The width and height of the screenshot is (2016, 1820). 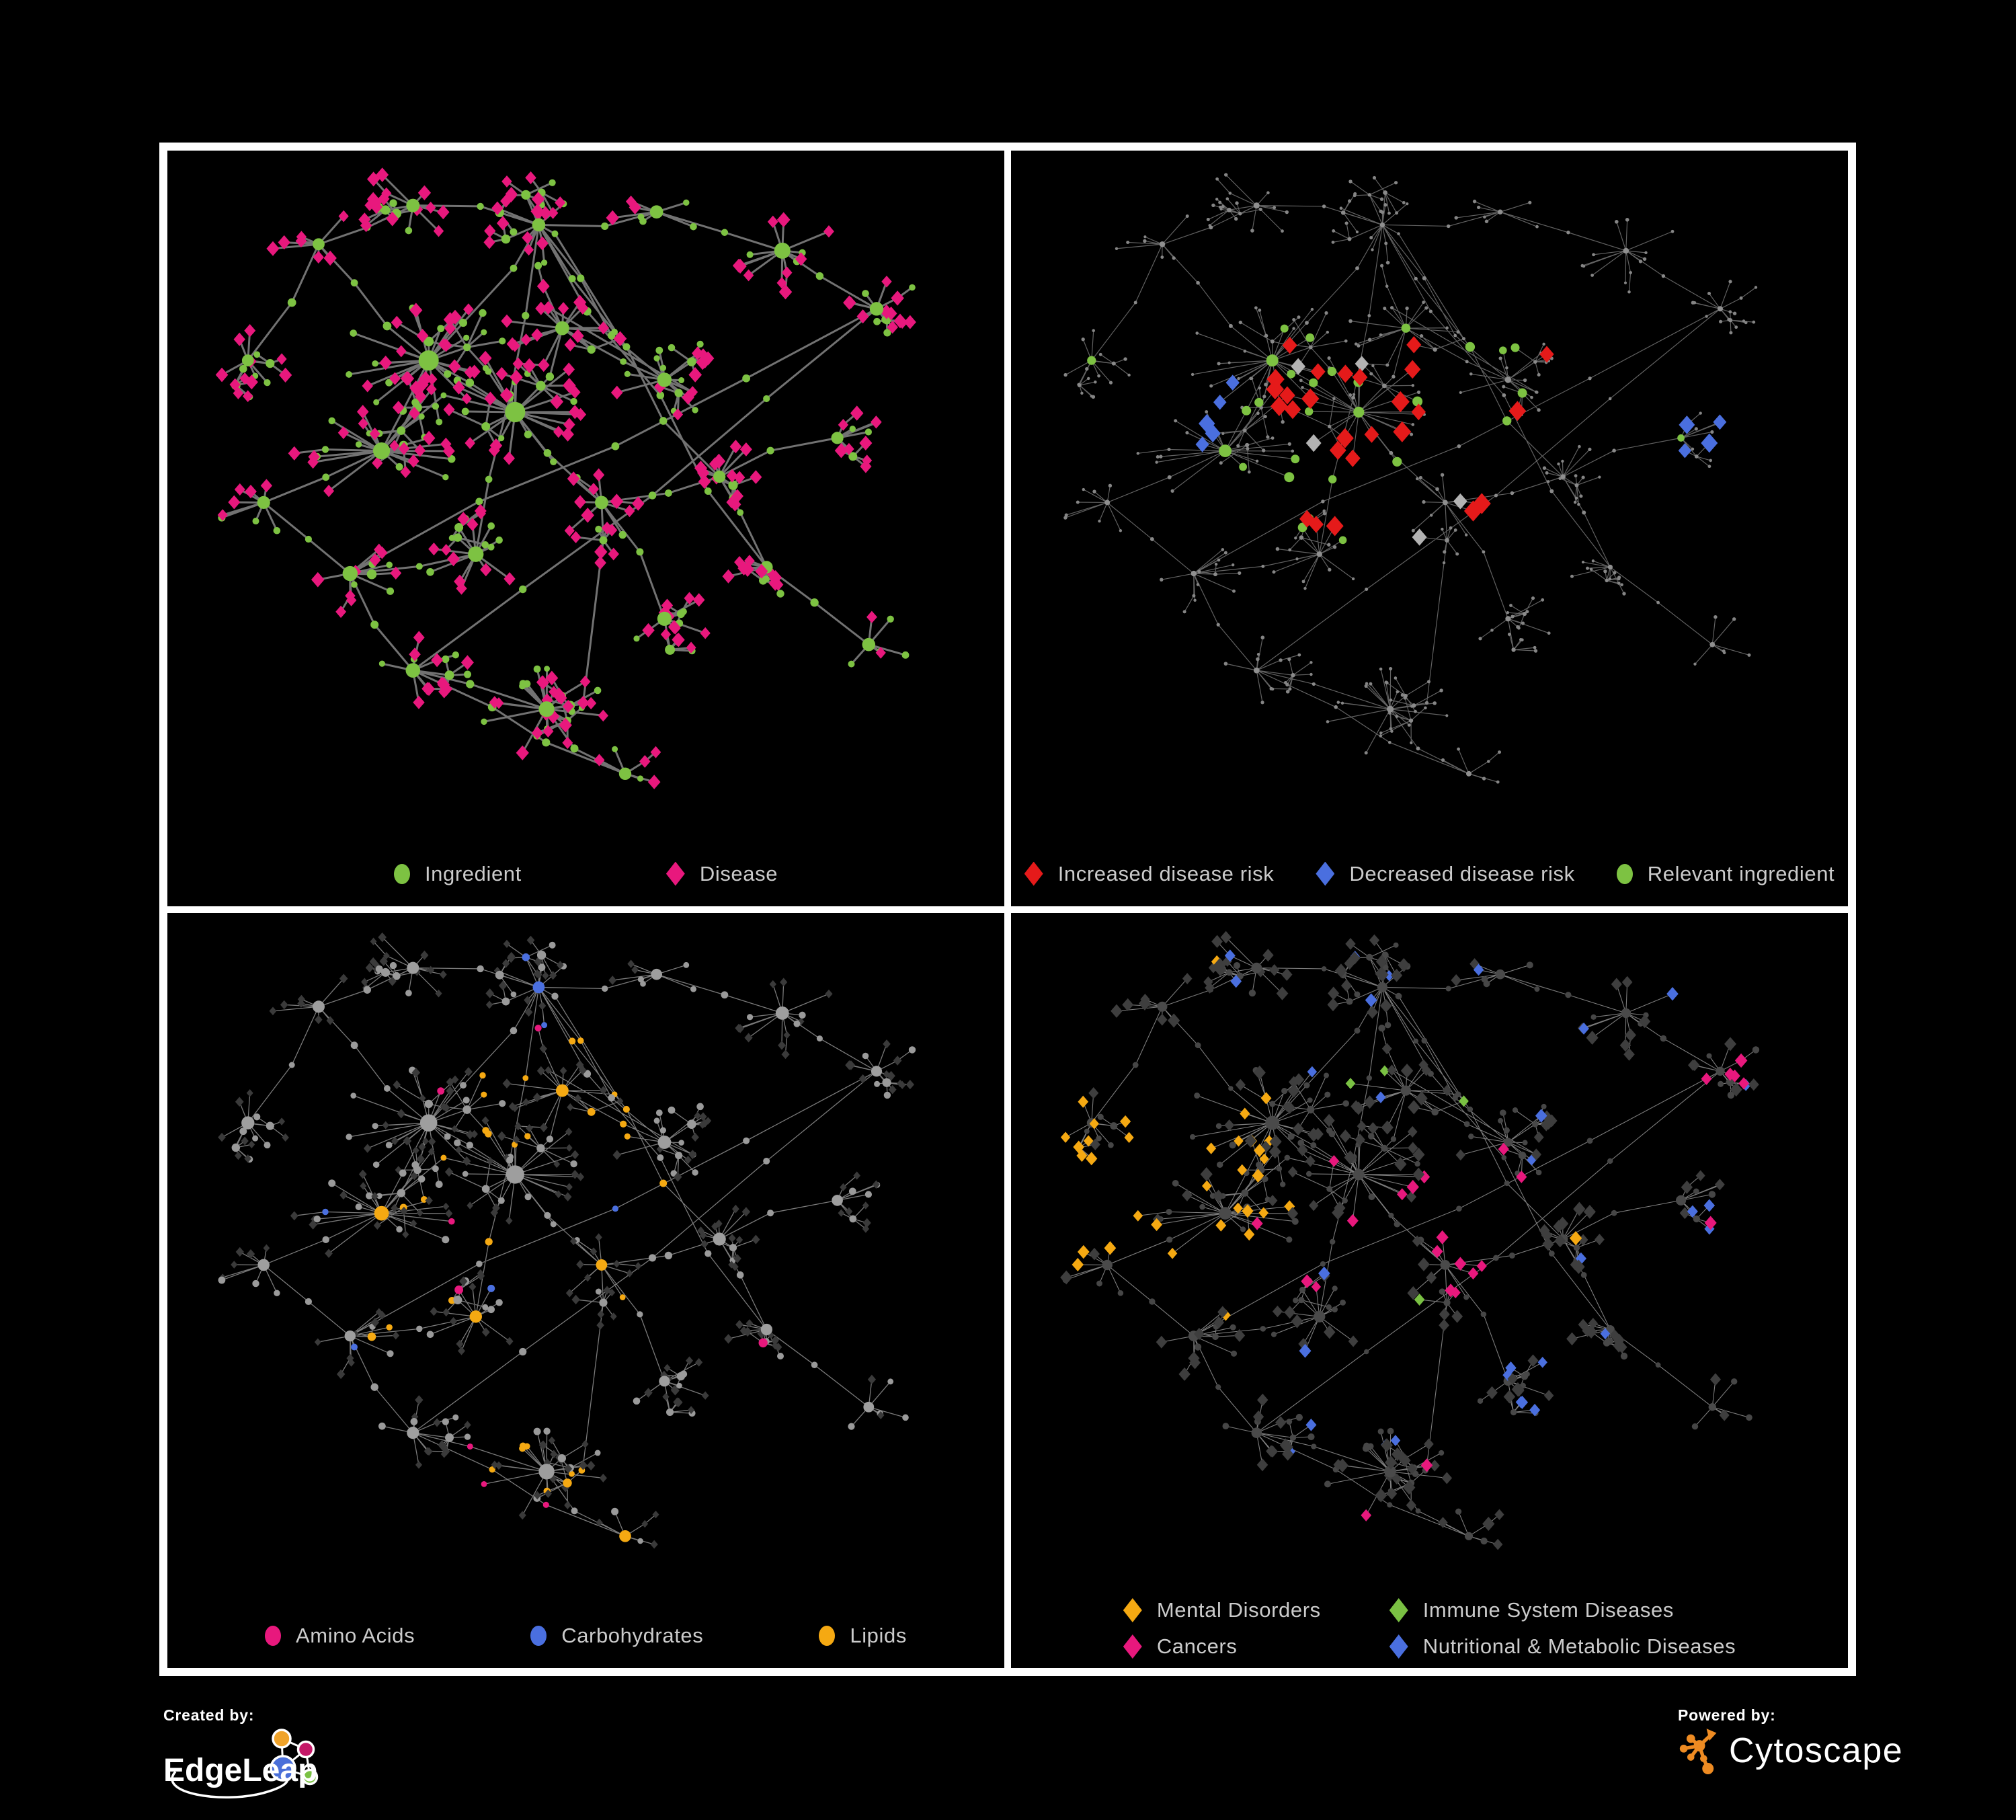 What do you see at coordinates (282, 1739) in the screenshot?
I see `edgeleap-node-orange` at bounding box center [282, 1739].